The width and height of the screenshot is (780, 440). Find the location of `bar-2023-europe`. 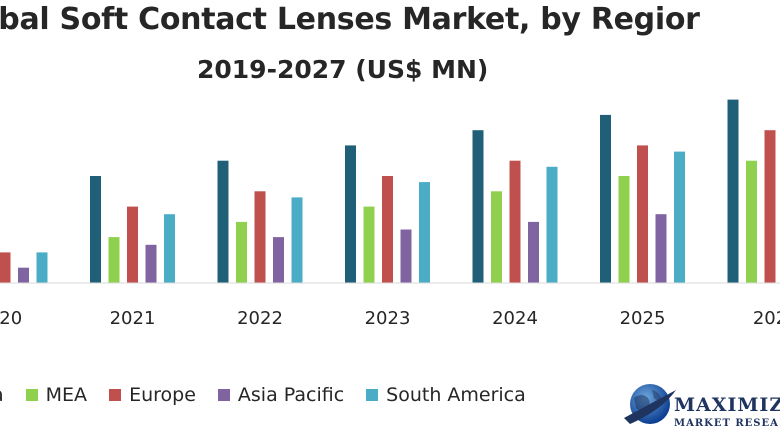

bar-2023-europe is located at coordinates (387, 229).